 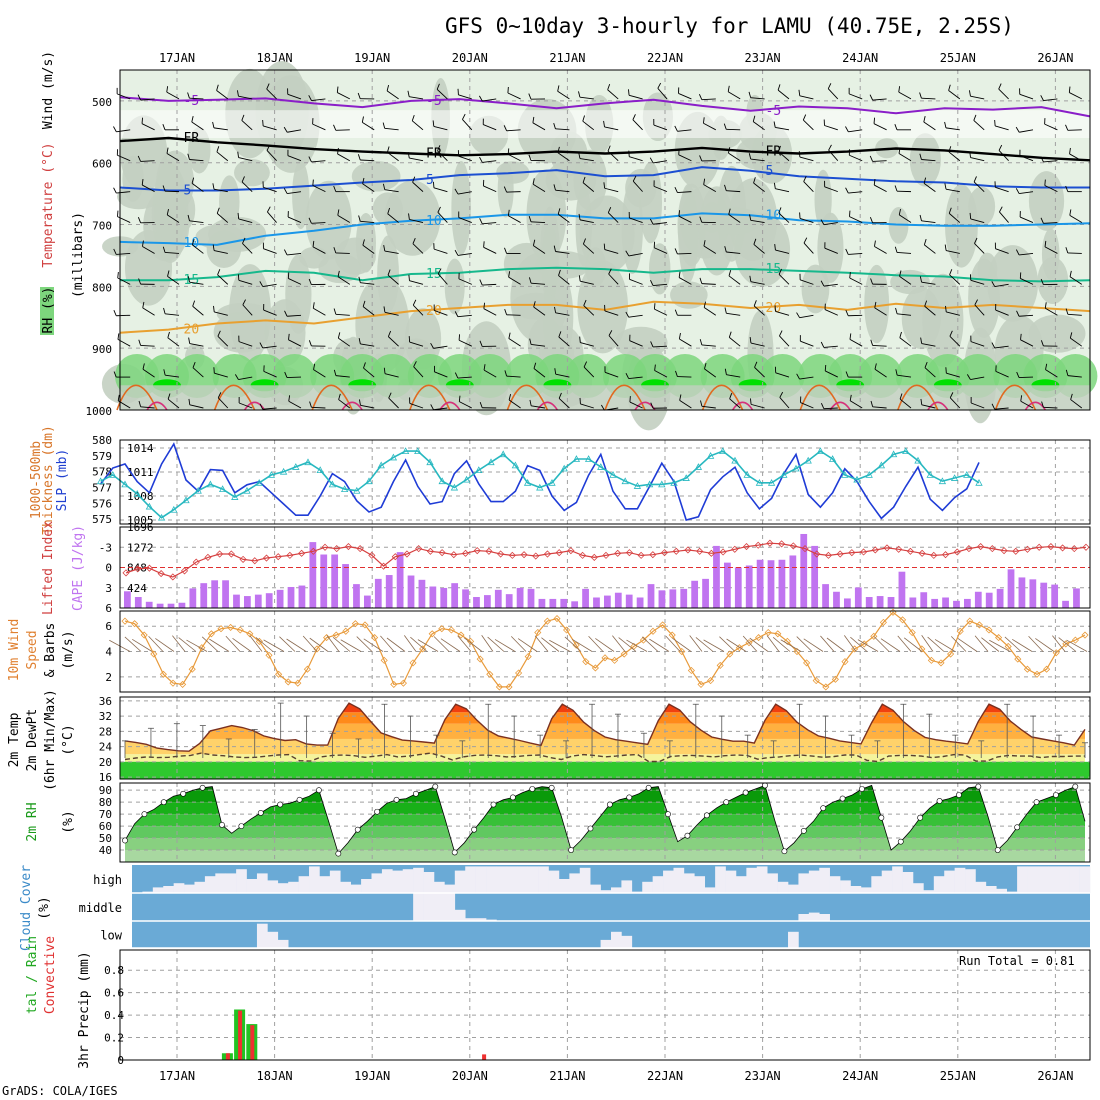 I want to click on thickness-label-1: 1000-500mb, so click(x=36, y=480).